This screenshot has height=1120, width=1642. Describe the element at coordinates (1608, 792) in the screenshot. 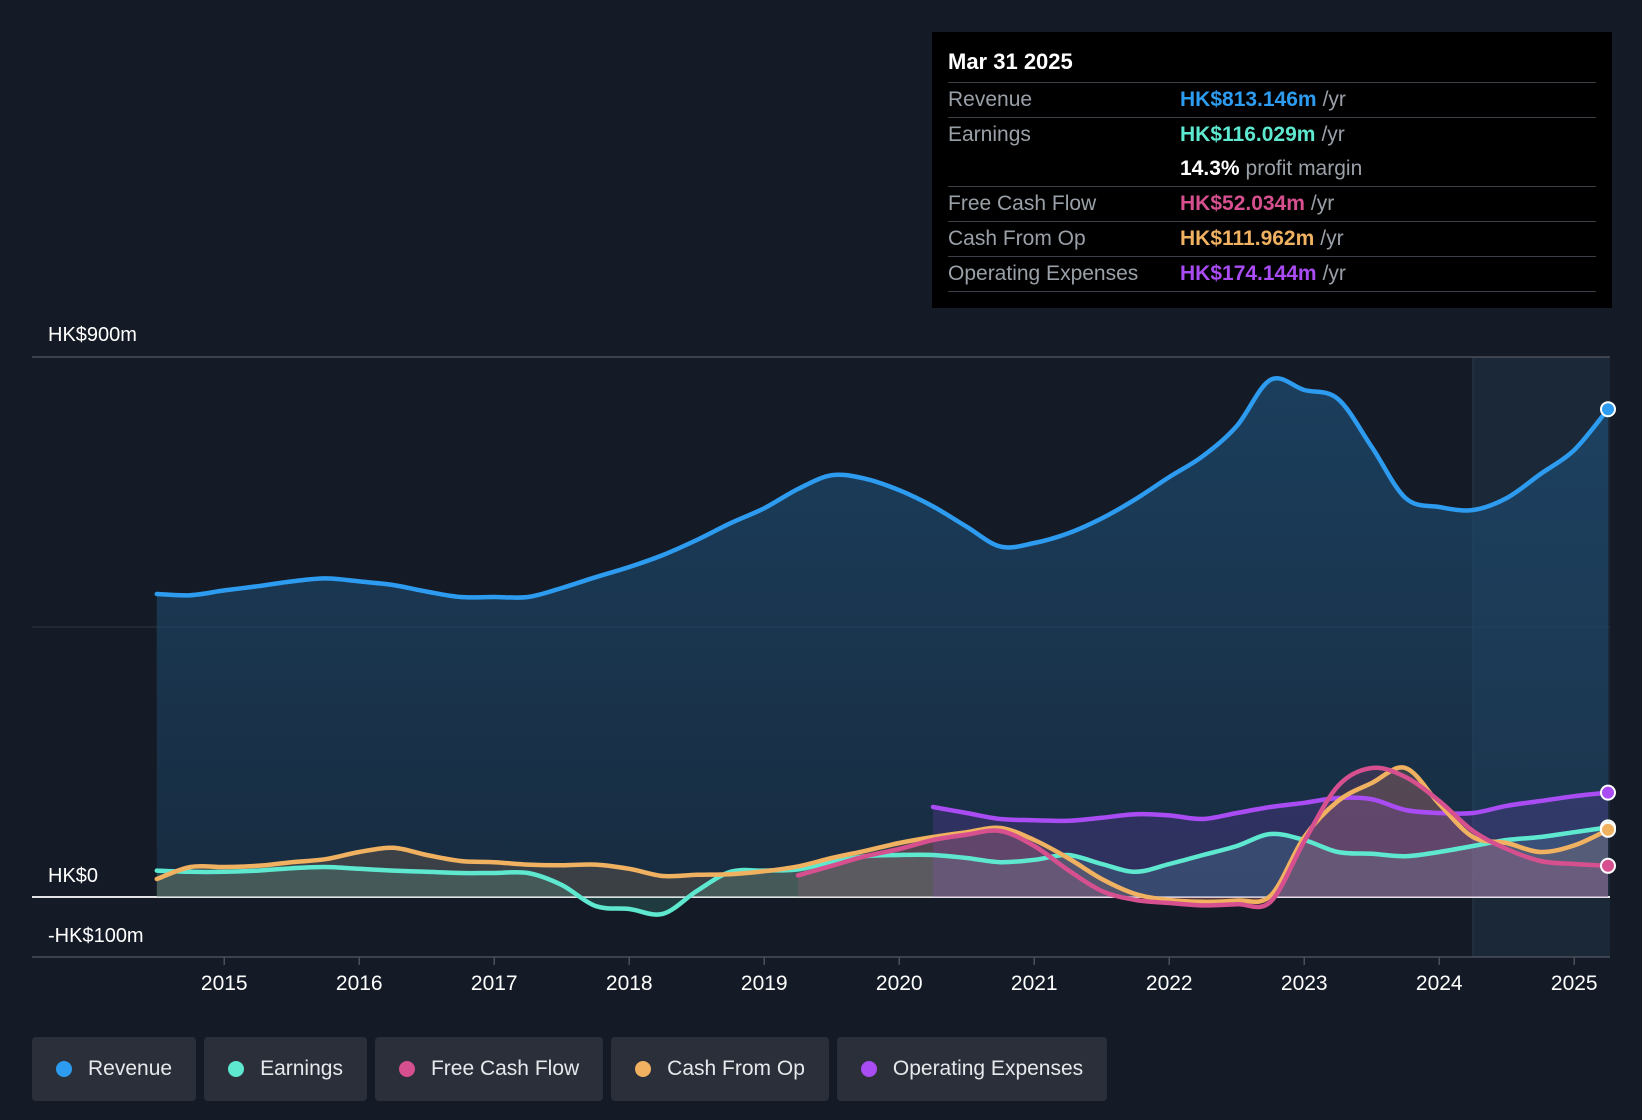

I see `end-marker-operating-expenses` at that location.